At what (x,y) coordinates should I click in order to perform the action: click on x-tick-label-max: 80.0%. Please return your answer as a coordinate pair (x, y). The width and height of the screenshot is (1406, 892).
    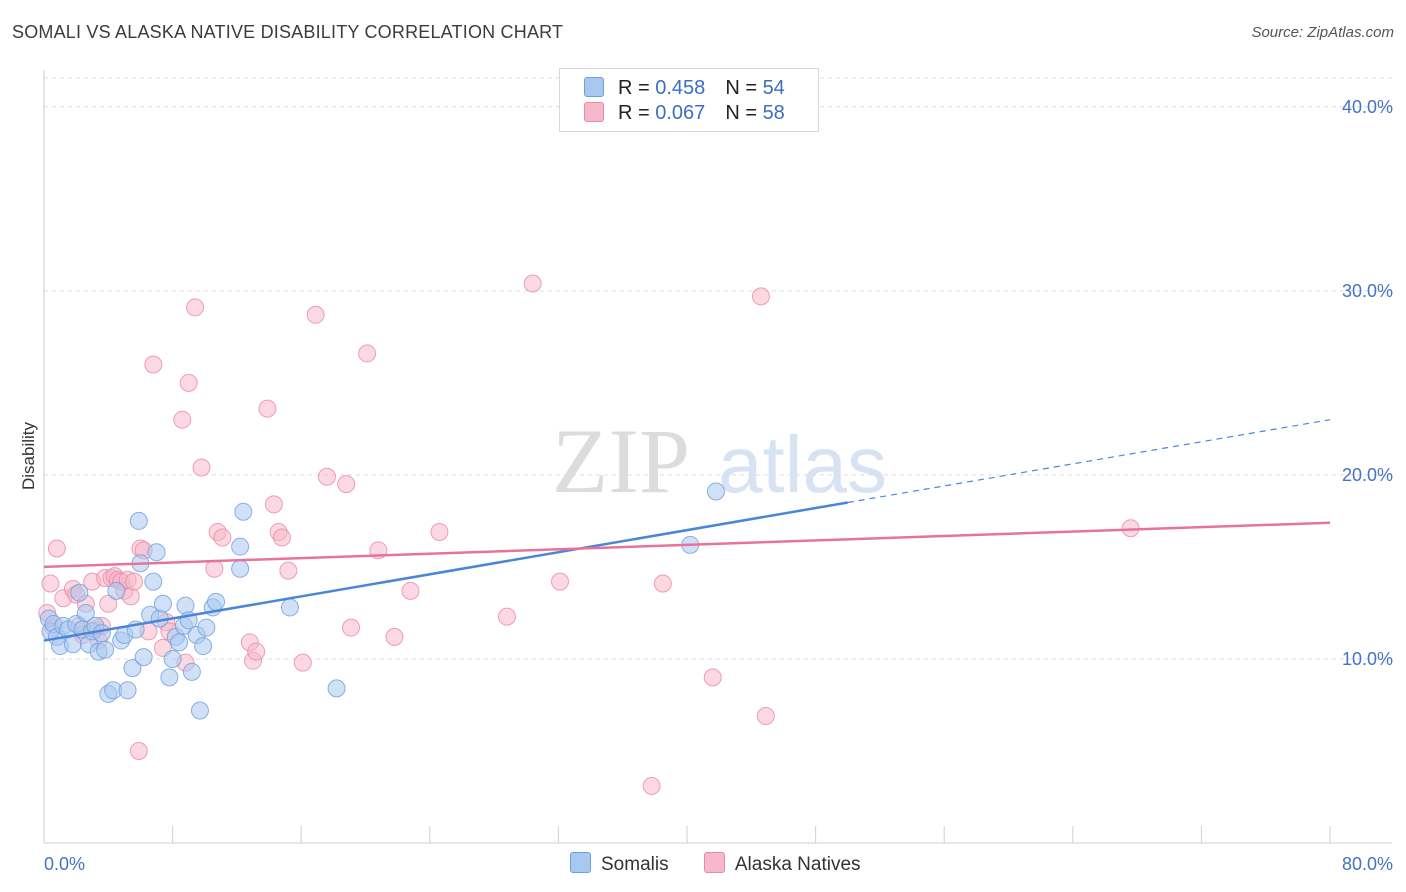
    Looking at the image, I should click on (1367, 864).